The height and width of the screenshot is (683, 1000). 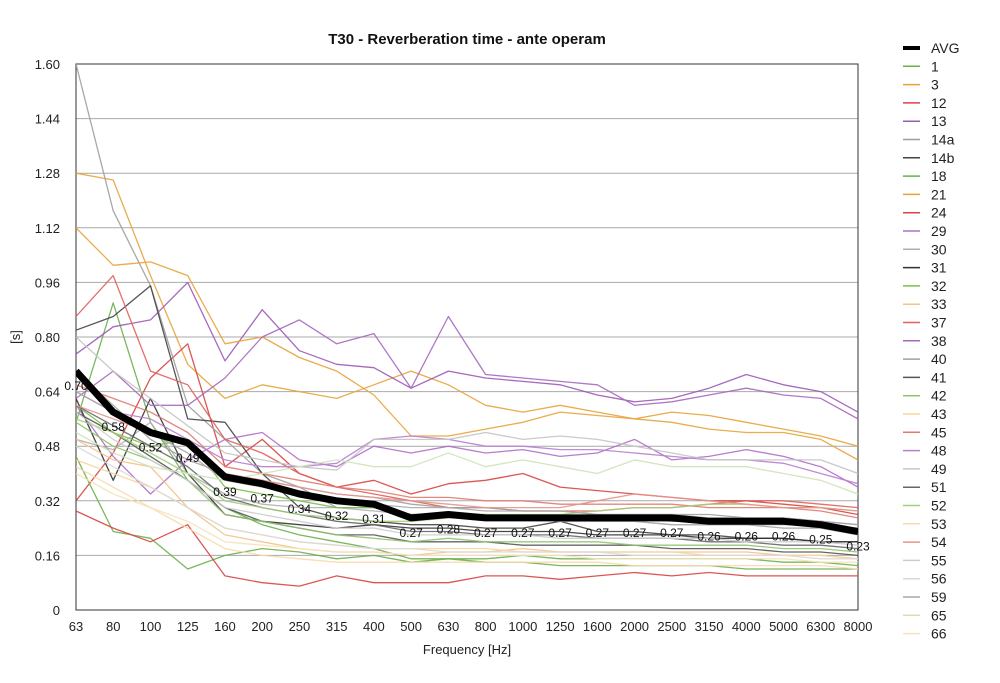 I want to click on avg-data-label: 0.70, so click(x=76, y=386).